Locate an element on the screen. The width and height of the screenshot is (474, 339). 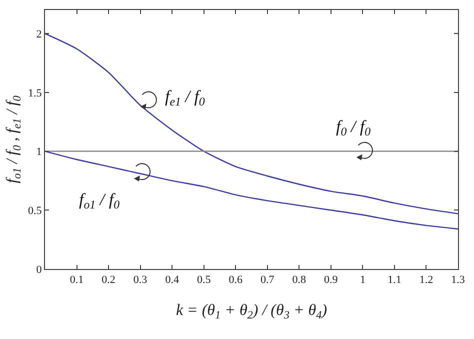
y-tick-label: 1.5 is located at coordinates (35, 93).